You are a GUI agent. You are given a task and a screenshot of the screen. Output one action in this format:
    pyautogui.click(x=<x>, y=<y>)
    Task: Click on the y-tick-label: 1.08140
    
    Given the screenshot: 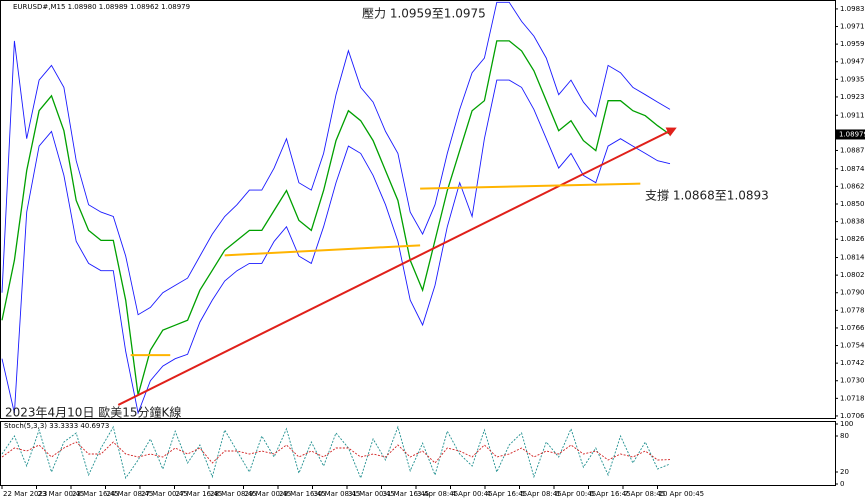 What is the action you would take?
    pyautogui.click(x=852, y=258)
    